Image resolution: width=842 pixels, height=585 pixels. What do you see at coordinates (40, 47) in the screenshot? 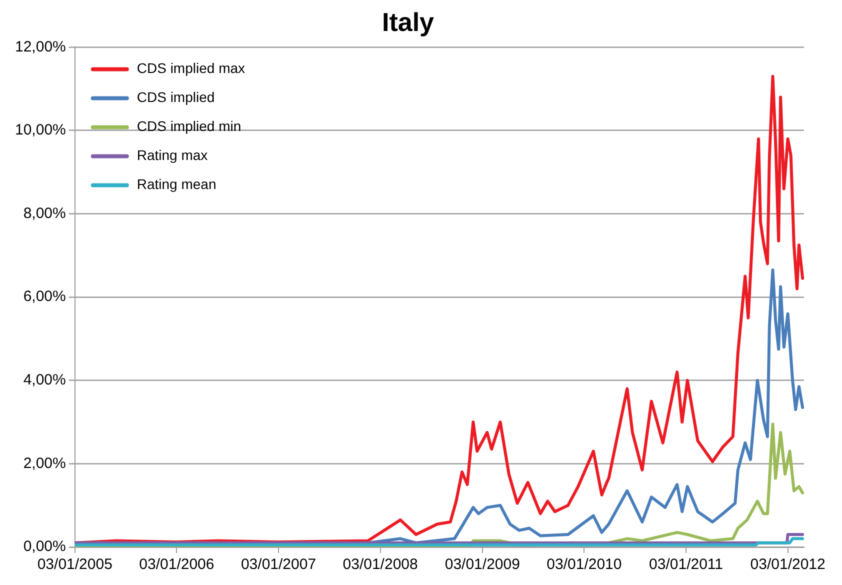
I see `y-tick-label: 12,00%` at bounding box center [40, 47].